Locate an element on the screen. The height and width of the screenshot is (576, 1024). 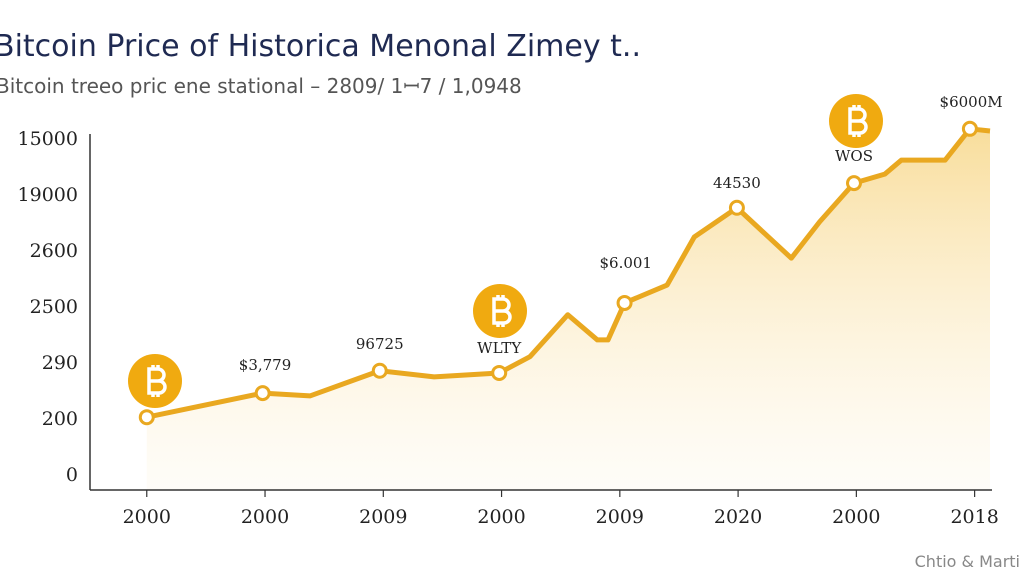
annotation: 96725 is located at coordinates (380, 344).